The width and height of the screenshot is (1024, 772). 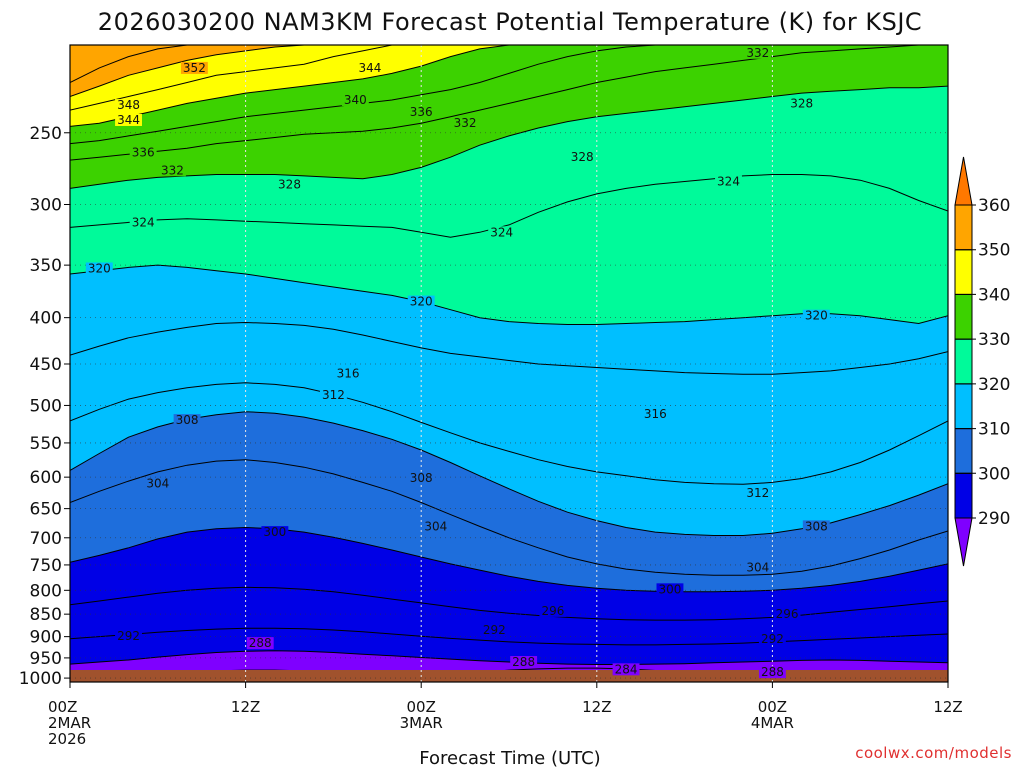 What do you see at coordinates (370, 68) in the screenshot?
I see `contour-label: 344` at bounding box center [370, 68].